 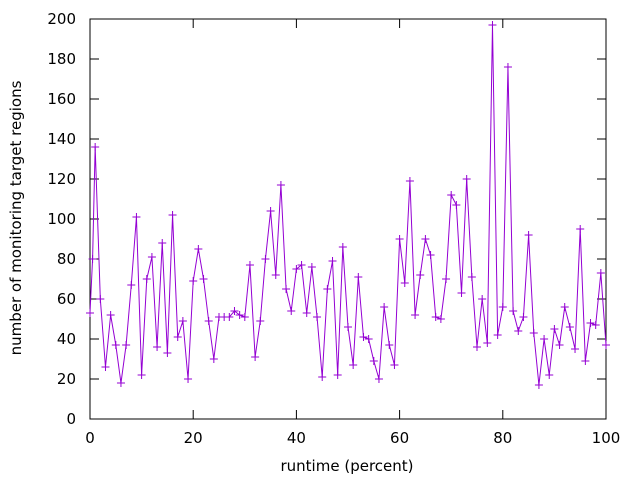 What do you see at coordinates (502, 438) in the screenshot?
I see `x-tick-label: 80` at bounding box center [502, 438].